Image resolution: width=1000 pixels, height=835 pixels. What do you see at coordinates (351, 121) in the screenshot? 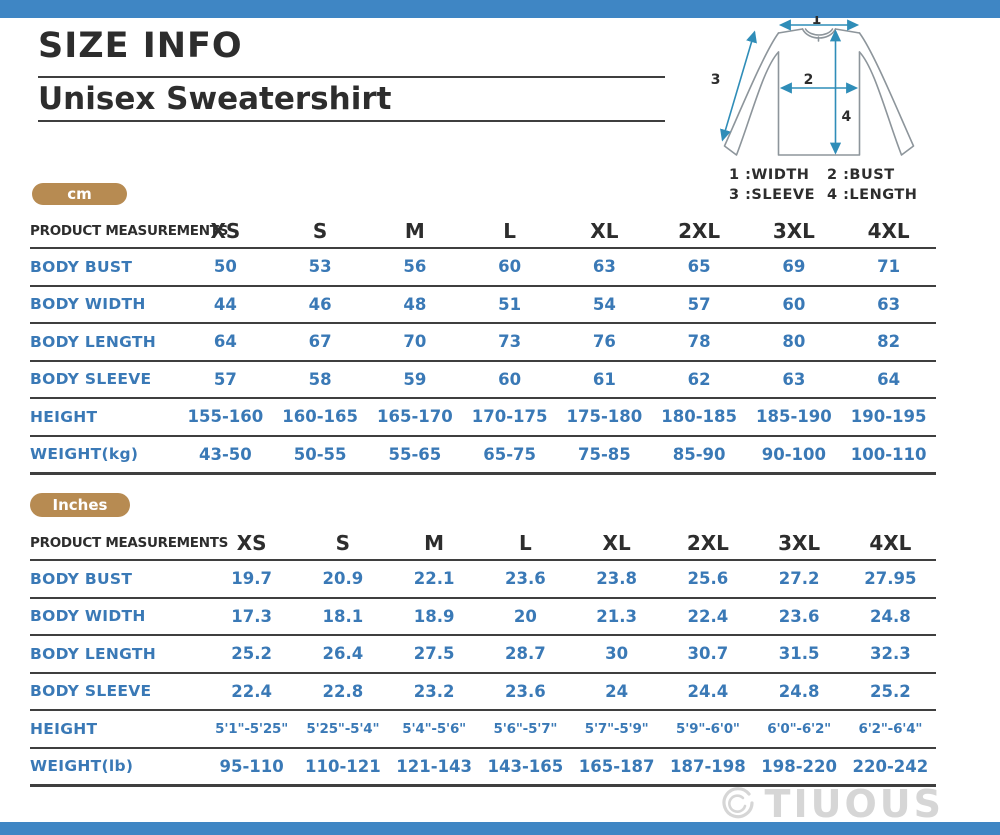
I see `subtitle-divider` at bounding box center [351, 121].